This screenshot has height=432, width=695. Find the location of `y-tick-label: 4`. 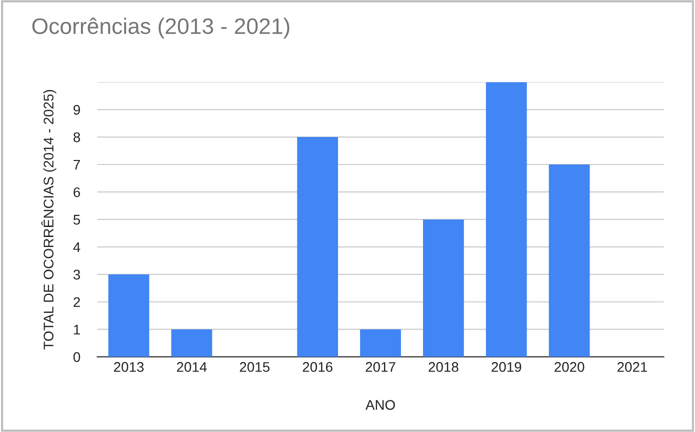

y-tick-label: 4 is located at coordinates (76, 247).